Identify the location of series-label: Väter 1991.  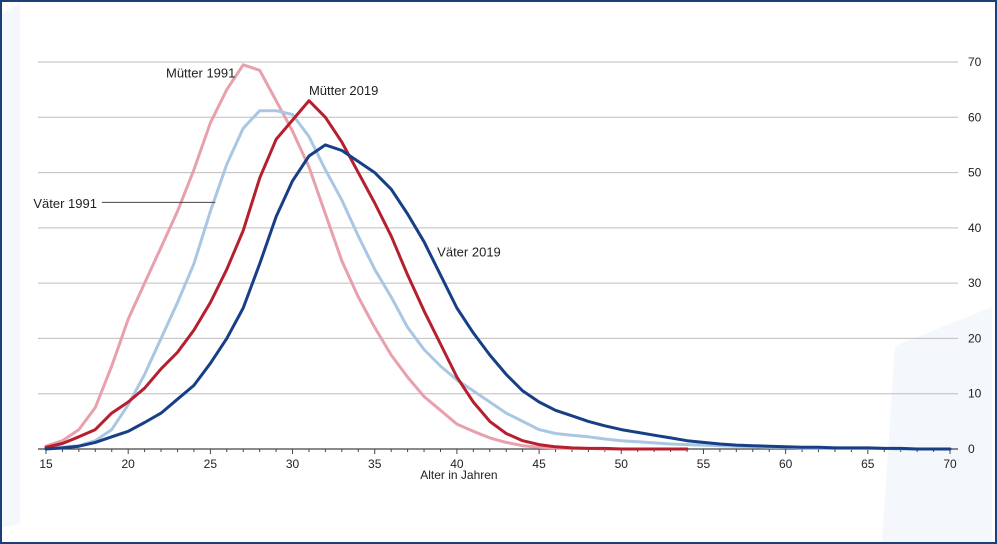
(65, 203).